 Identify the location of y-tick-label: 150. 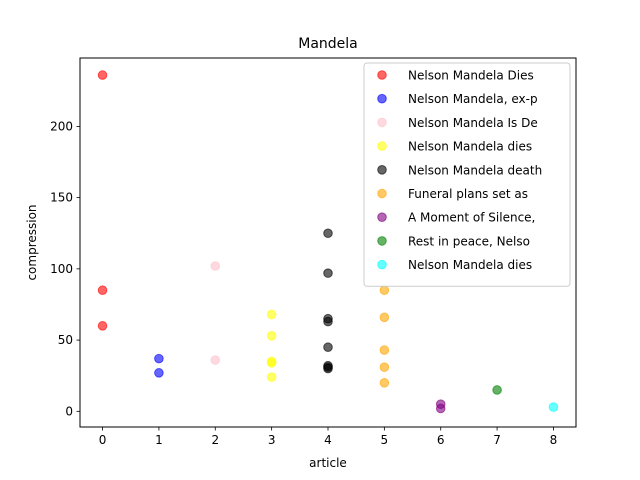
(61, 198).